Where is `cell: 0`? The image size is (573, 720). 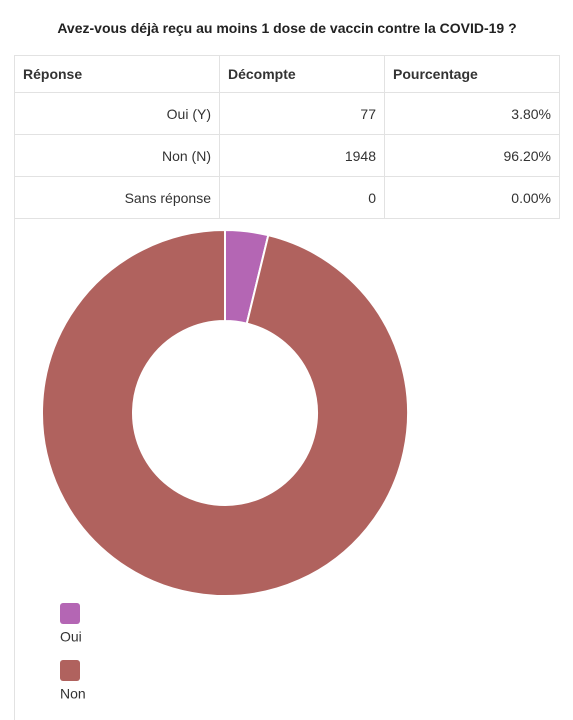 cell: 0 is located at coordinates (302, 197).